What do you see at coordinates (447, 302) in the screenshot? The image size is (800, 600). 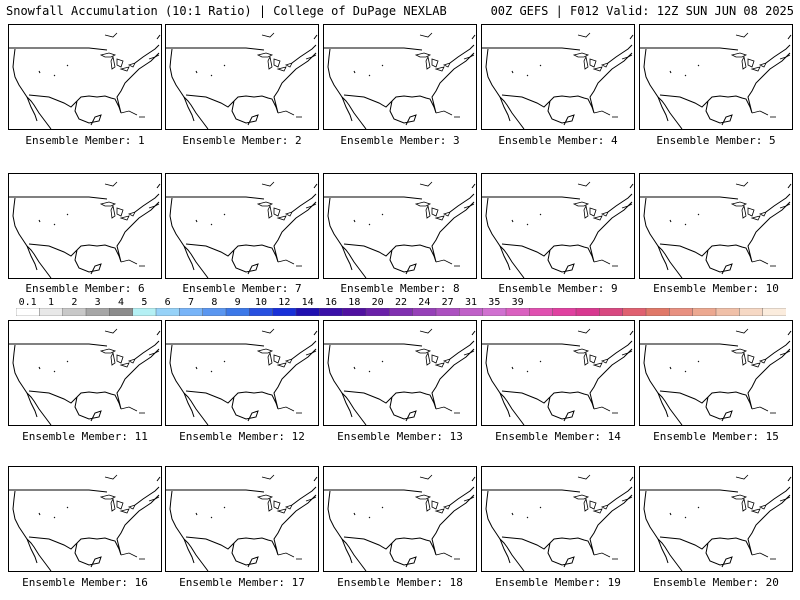 I see `colorbar-tick-label: 27` at bounding box center [447, 302].